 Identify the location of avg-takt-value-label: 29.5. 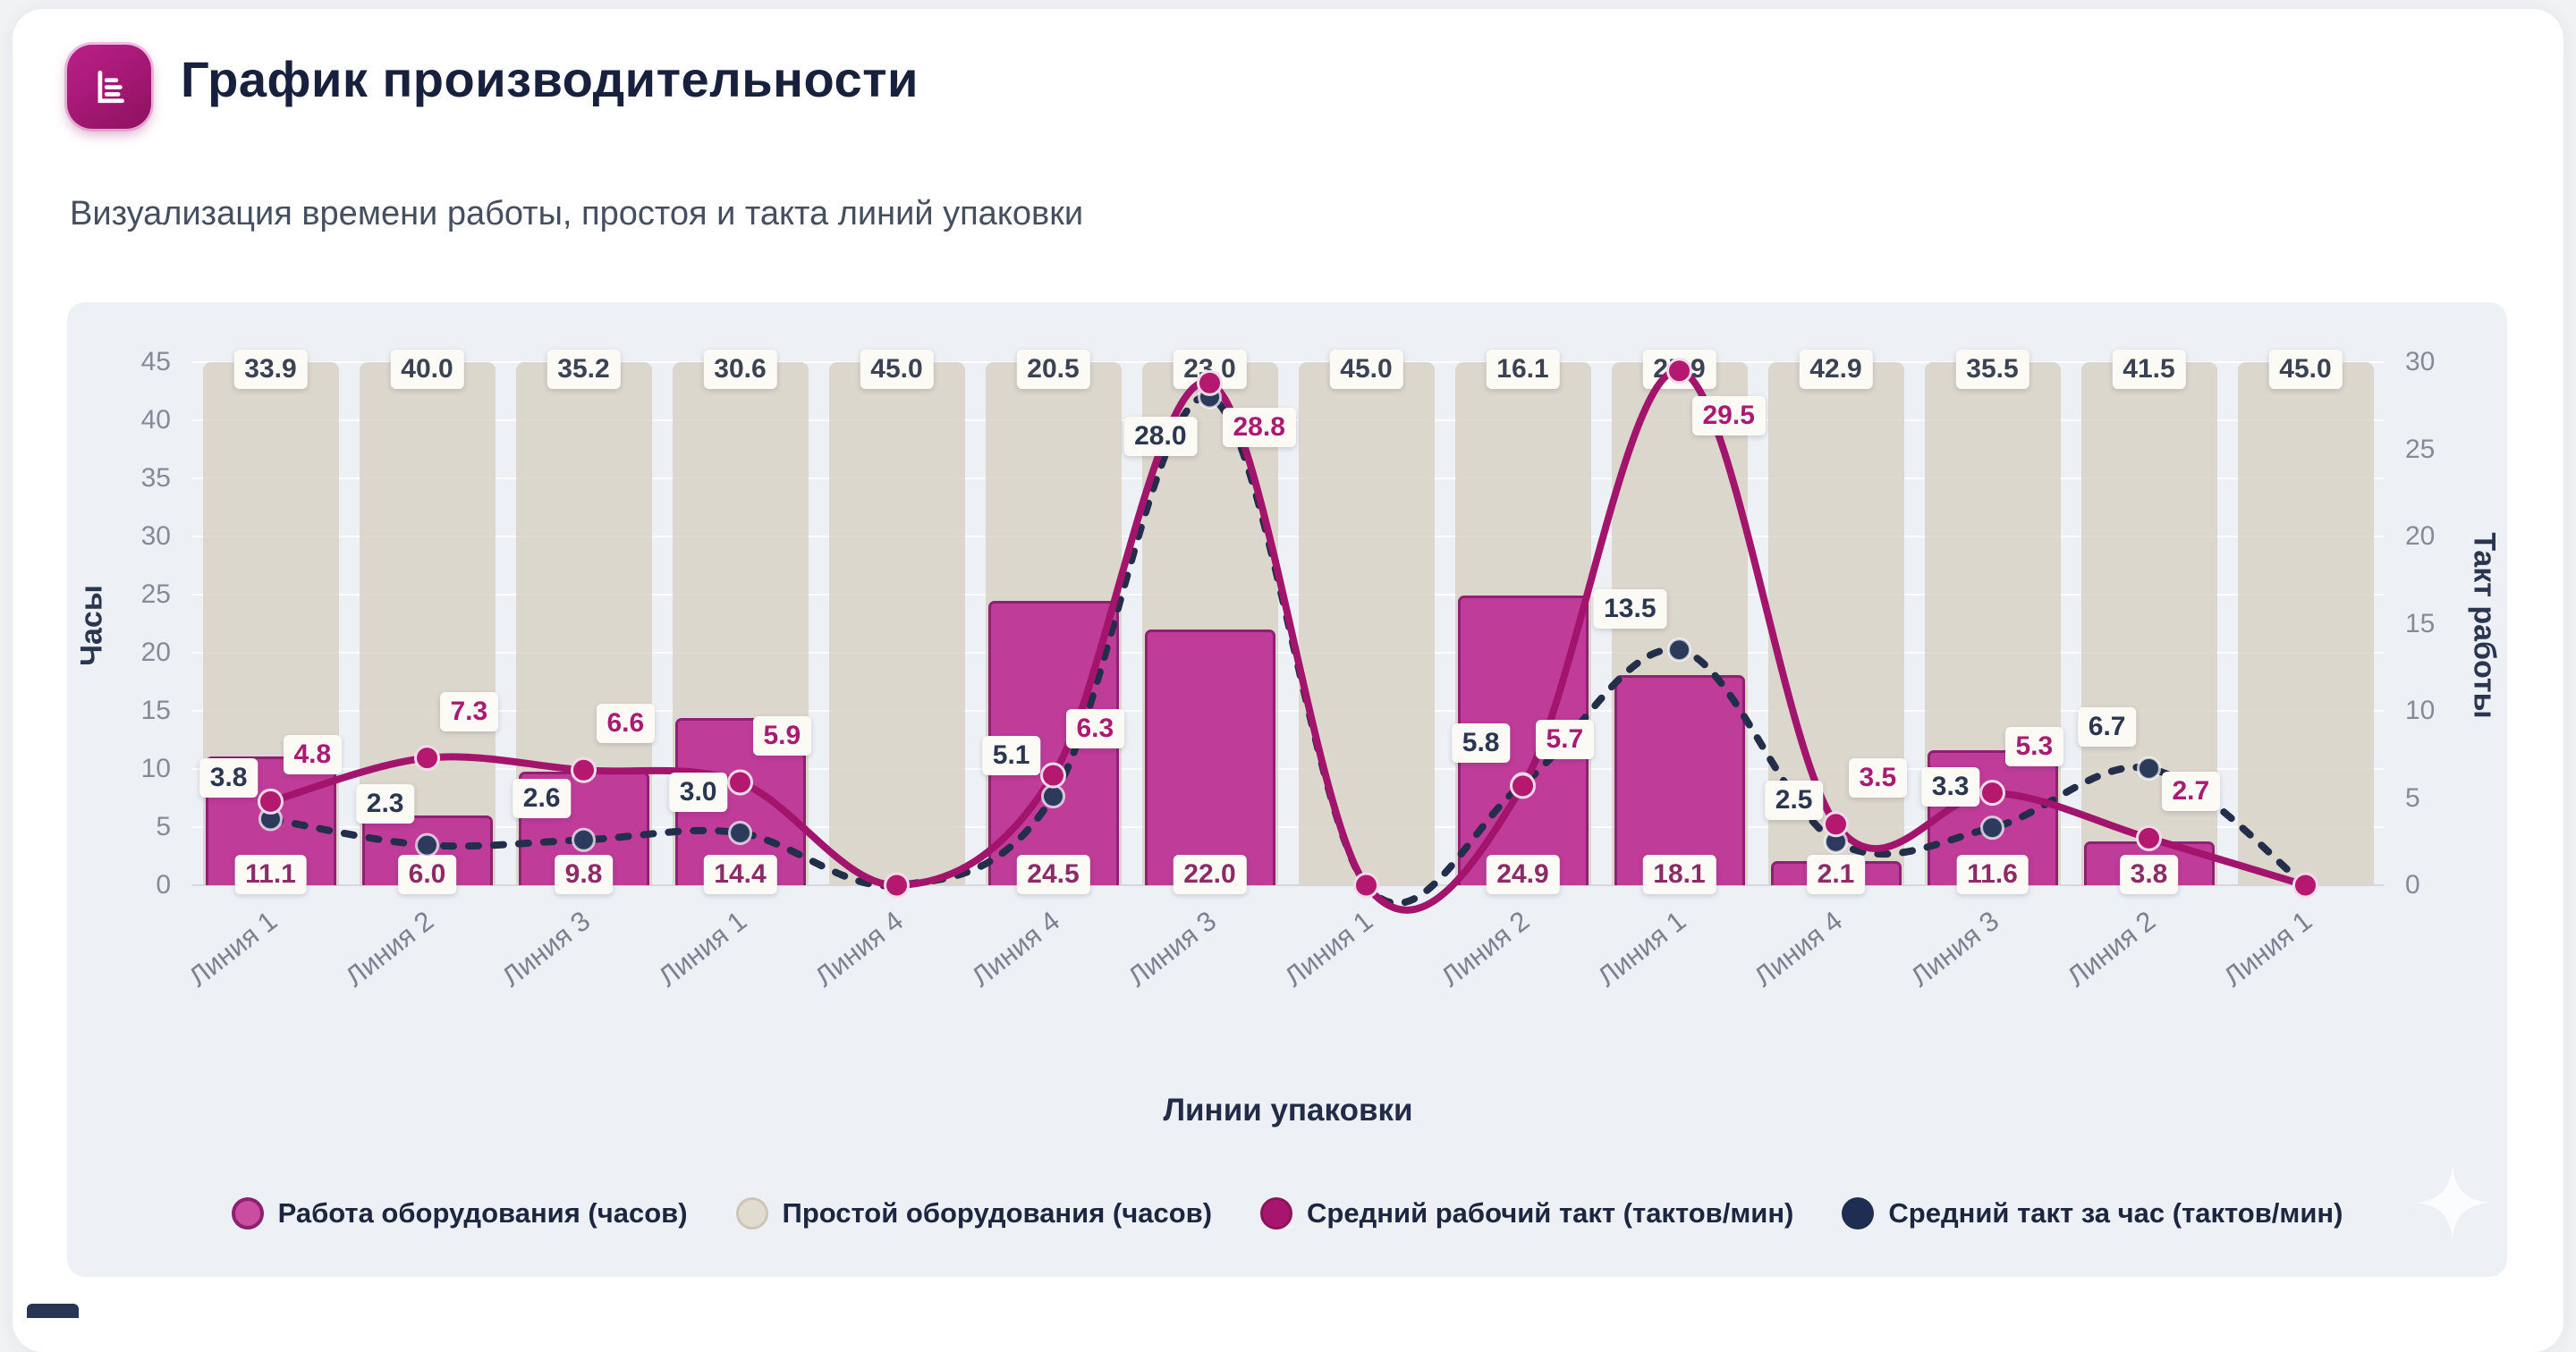
(1728, 415).